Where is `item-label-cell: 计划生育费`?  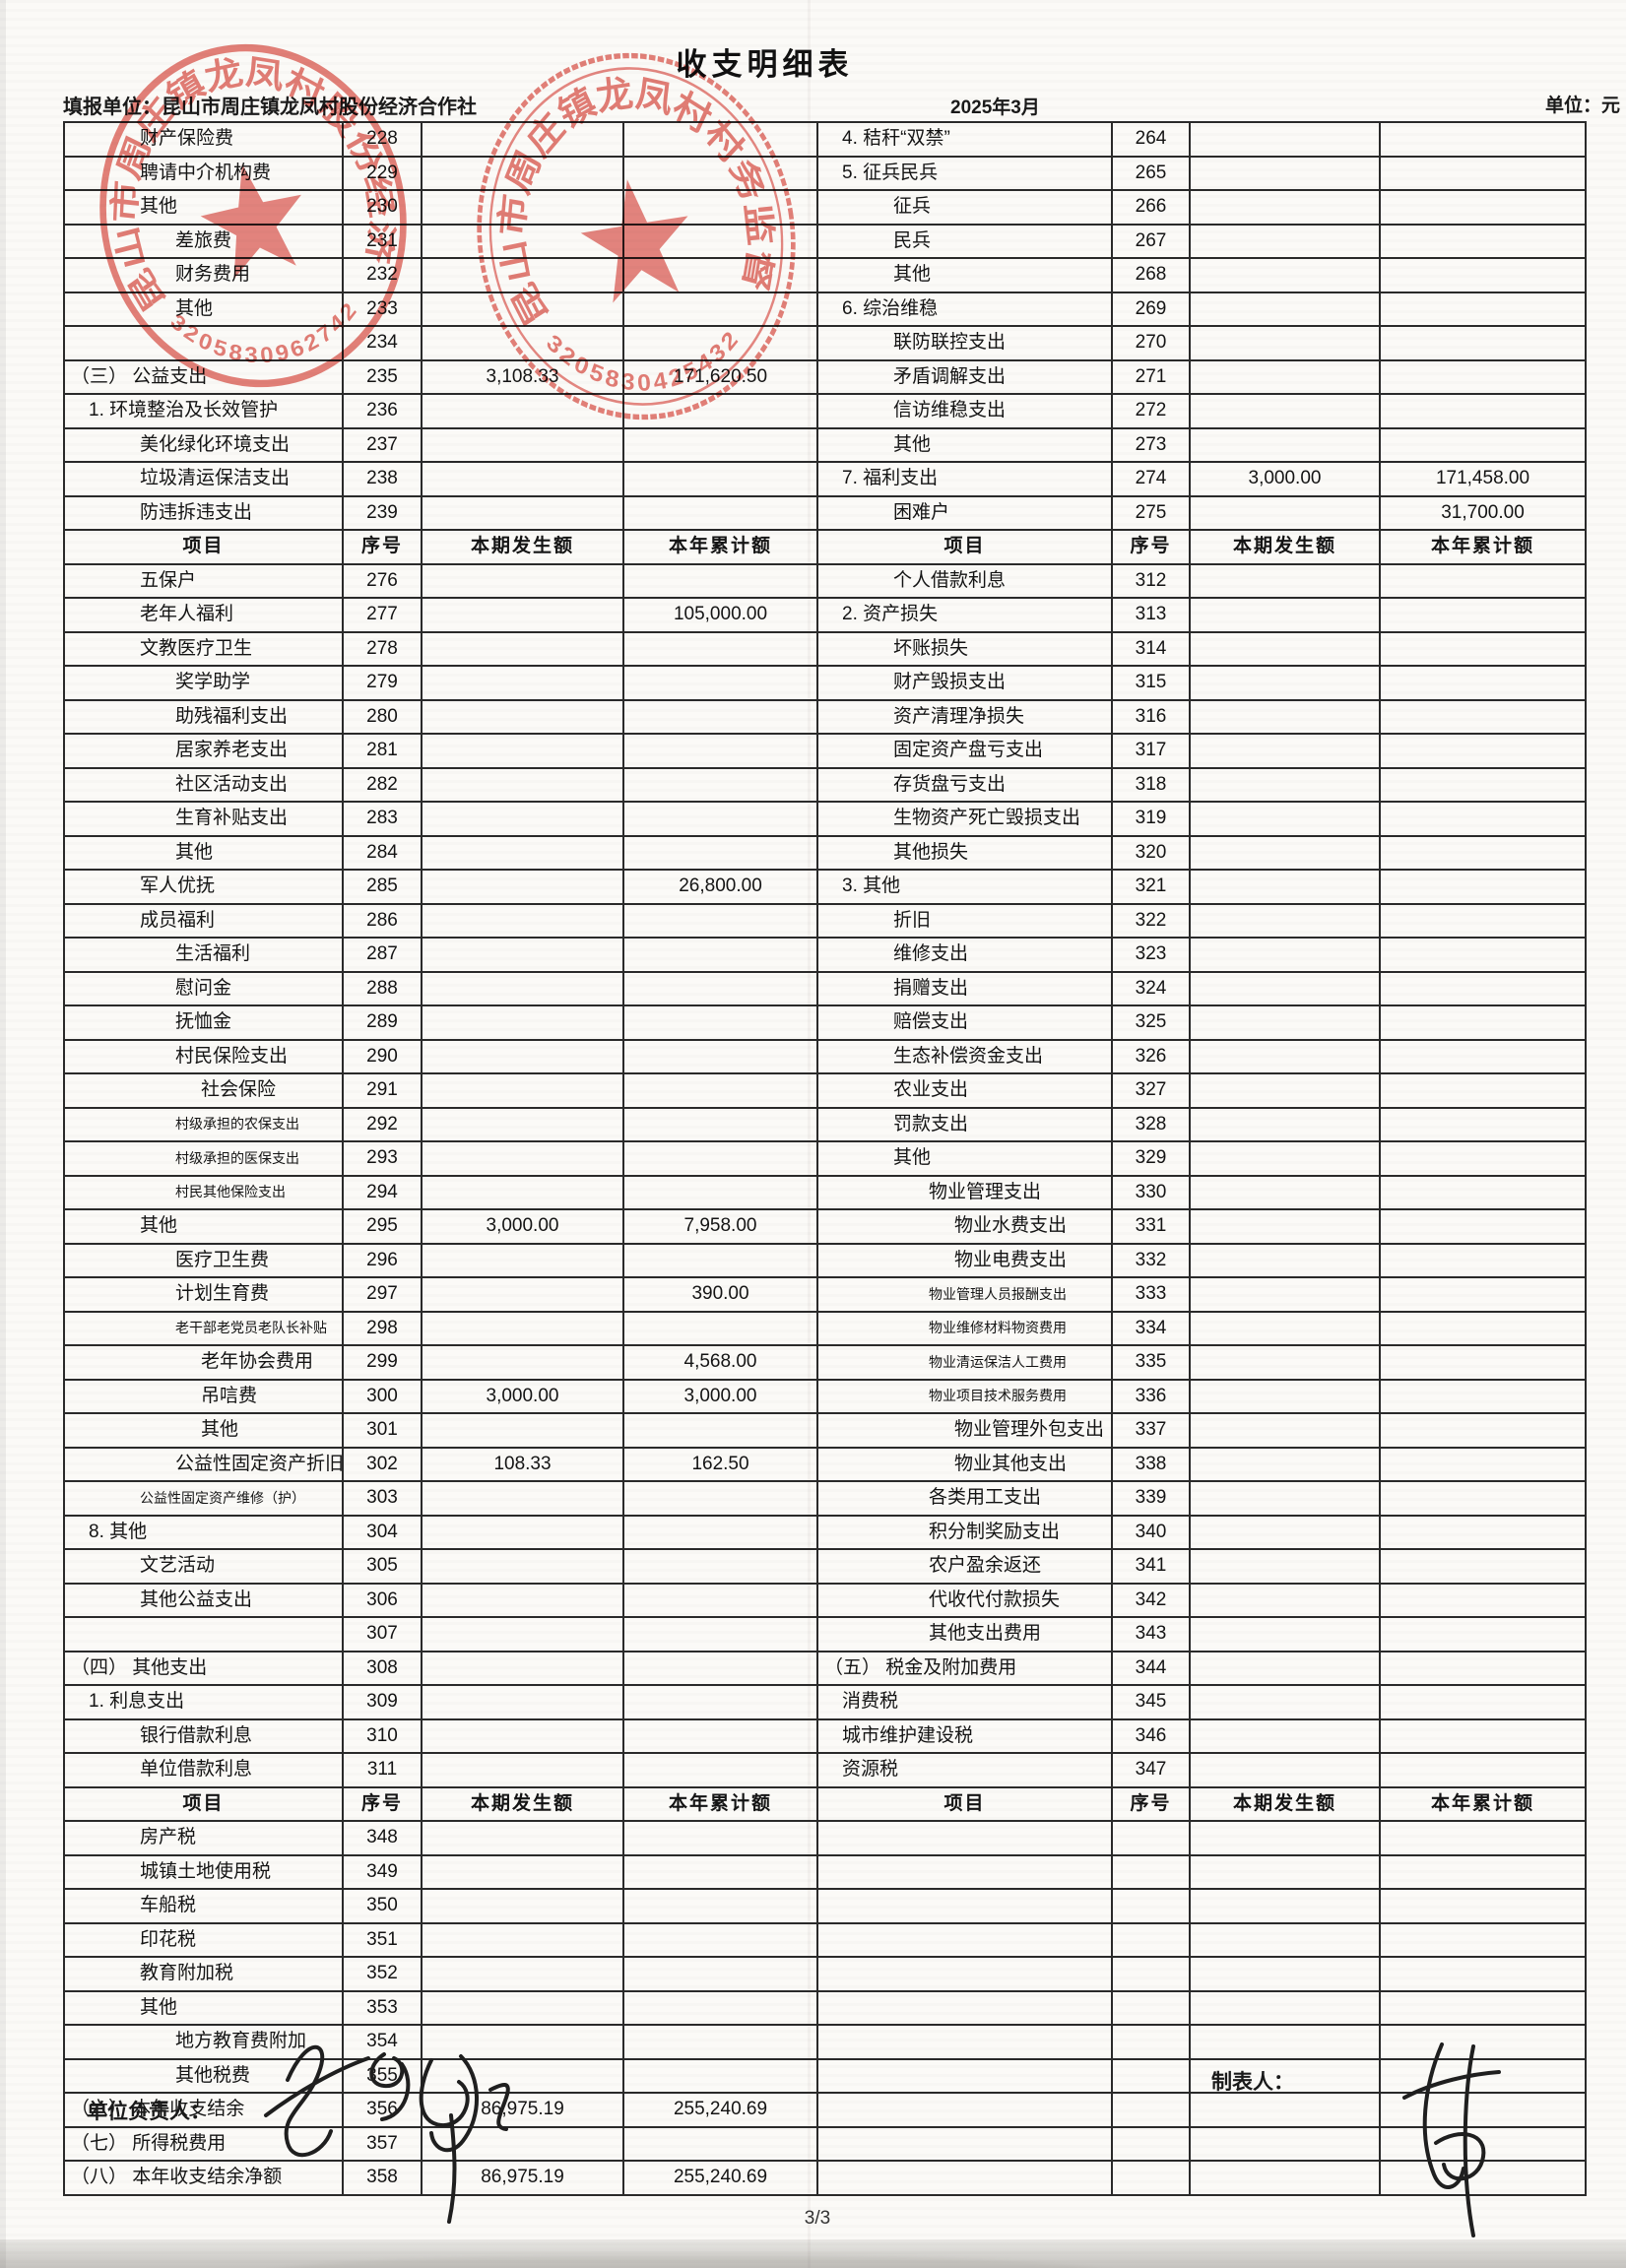 item-label-cell: 计划生育费 is located at coordinates (203, 1295).